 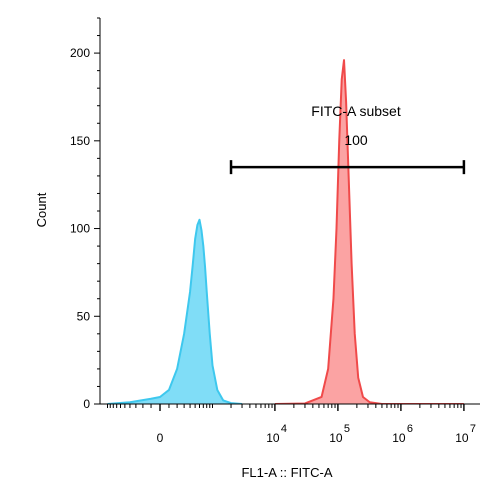 I want to click on x-tick-exponent: 6, so click(x=410, y=429).